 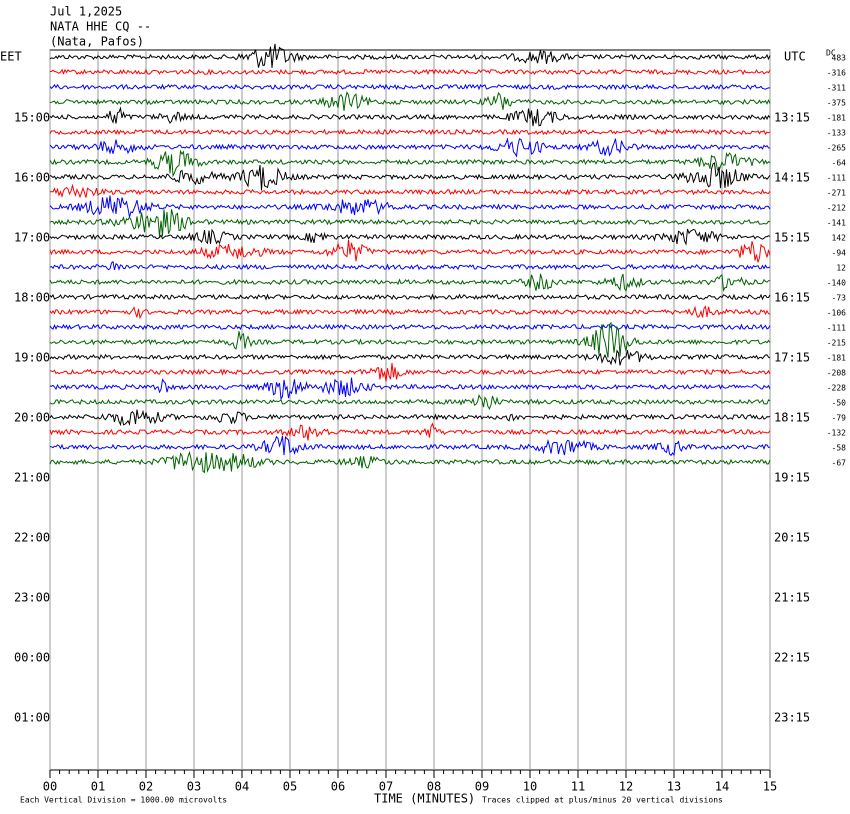 I want to click on dc-offset: -265, so click(x=836, y=148).